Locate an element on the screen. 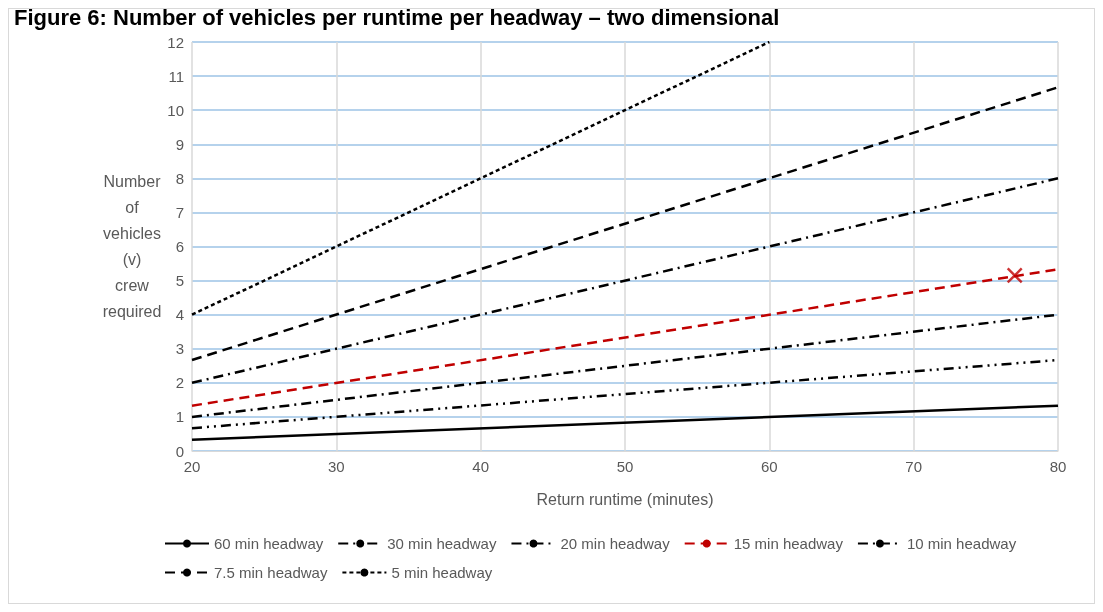 The image size is (1103, 612). legend-label: 60 min headway is located at coordinates (269, 543).